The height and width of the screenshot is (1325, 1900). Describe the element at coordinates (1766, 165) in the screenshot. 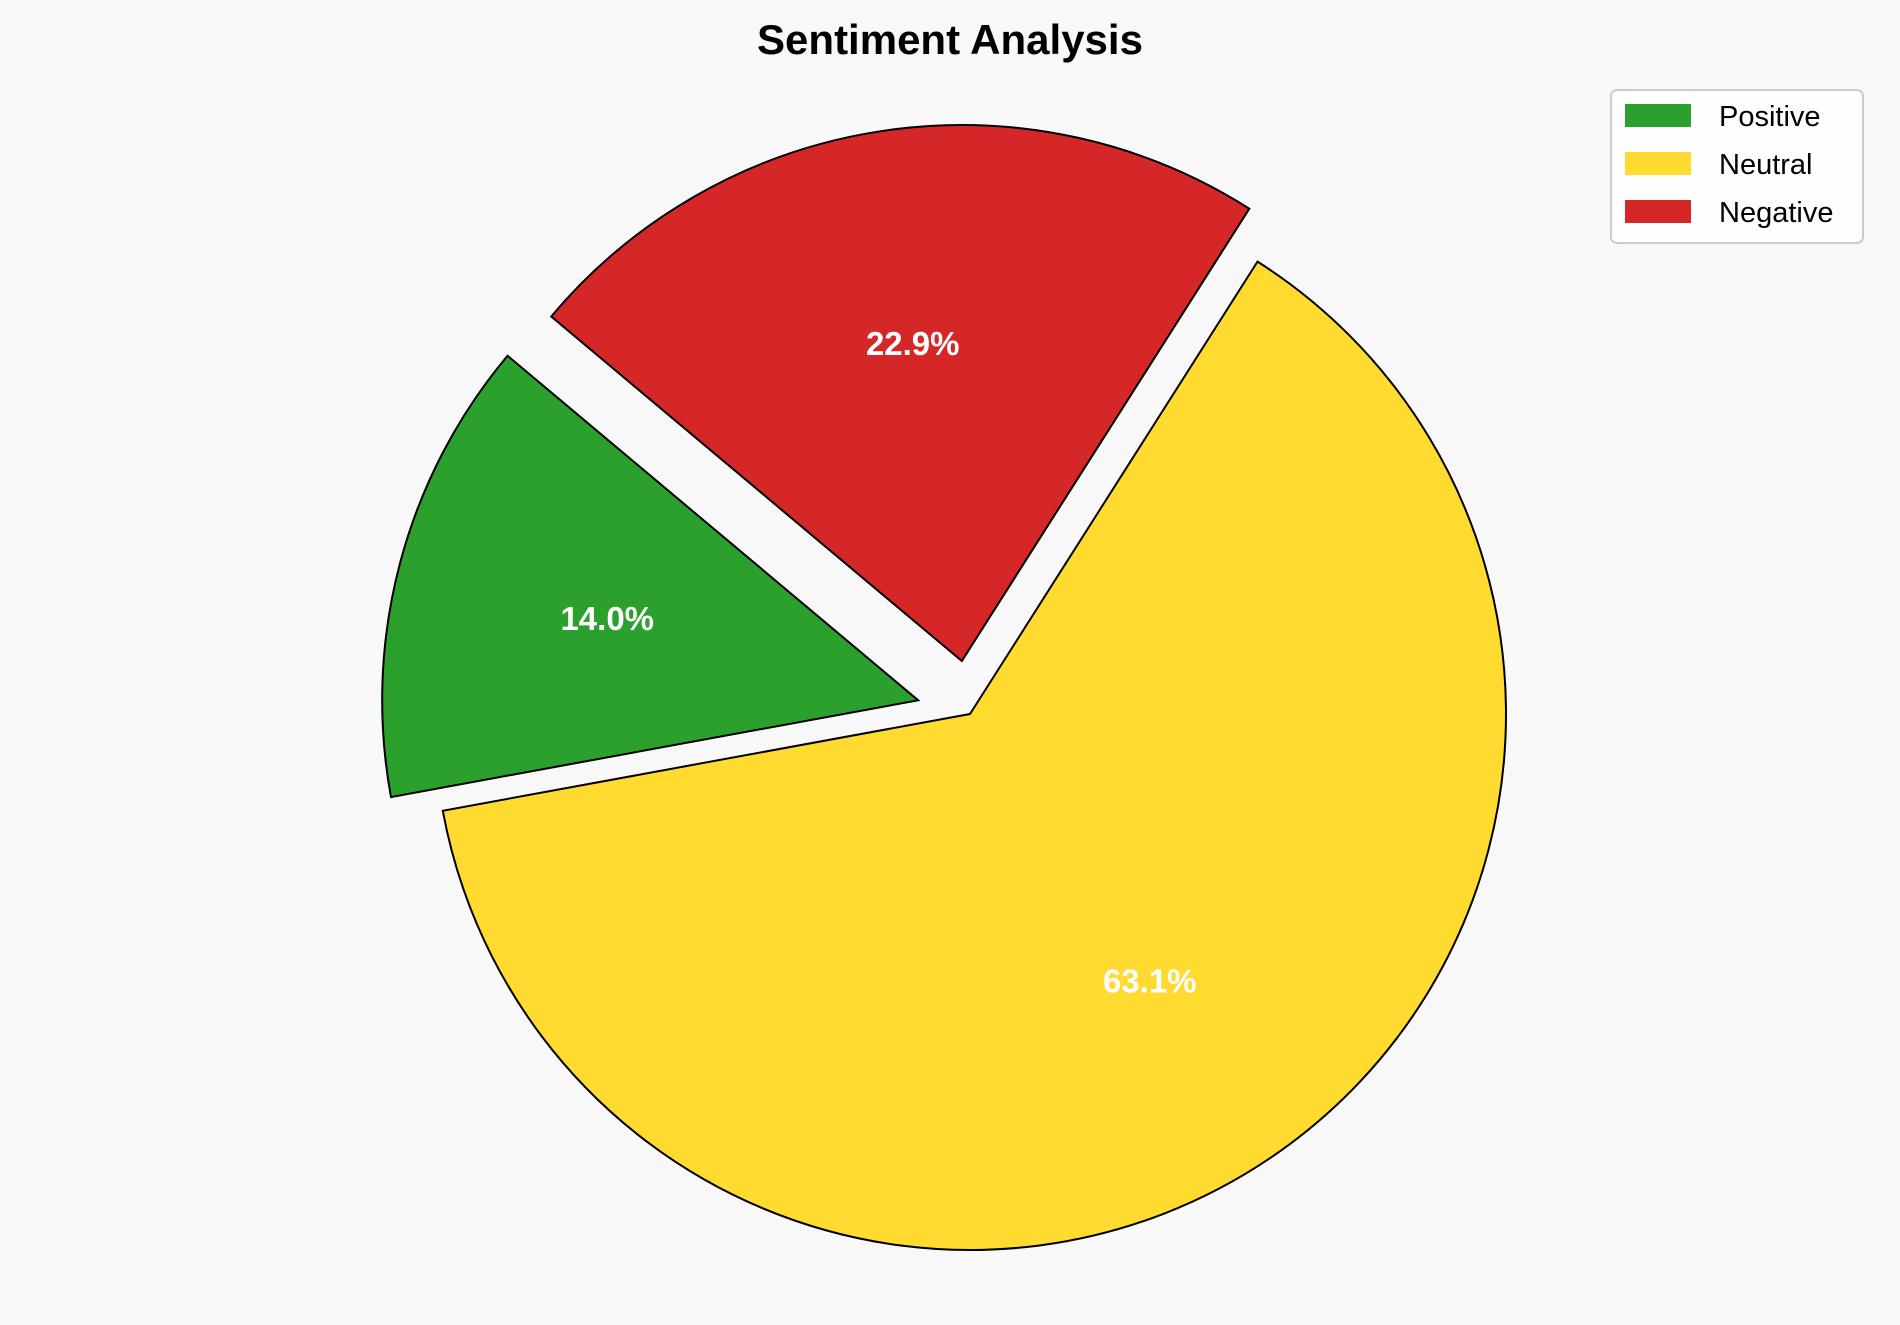

I see `legend-label-neutral: Neutral` at that location.